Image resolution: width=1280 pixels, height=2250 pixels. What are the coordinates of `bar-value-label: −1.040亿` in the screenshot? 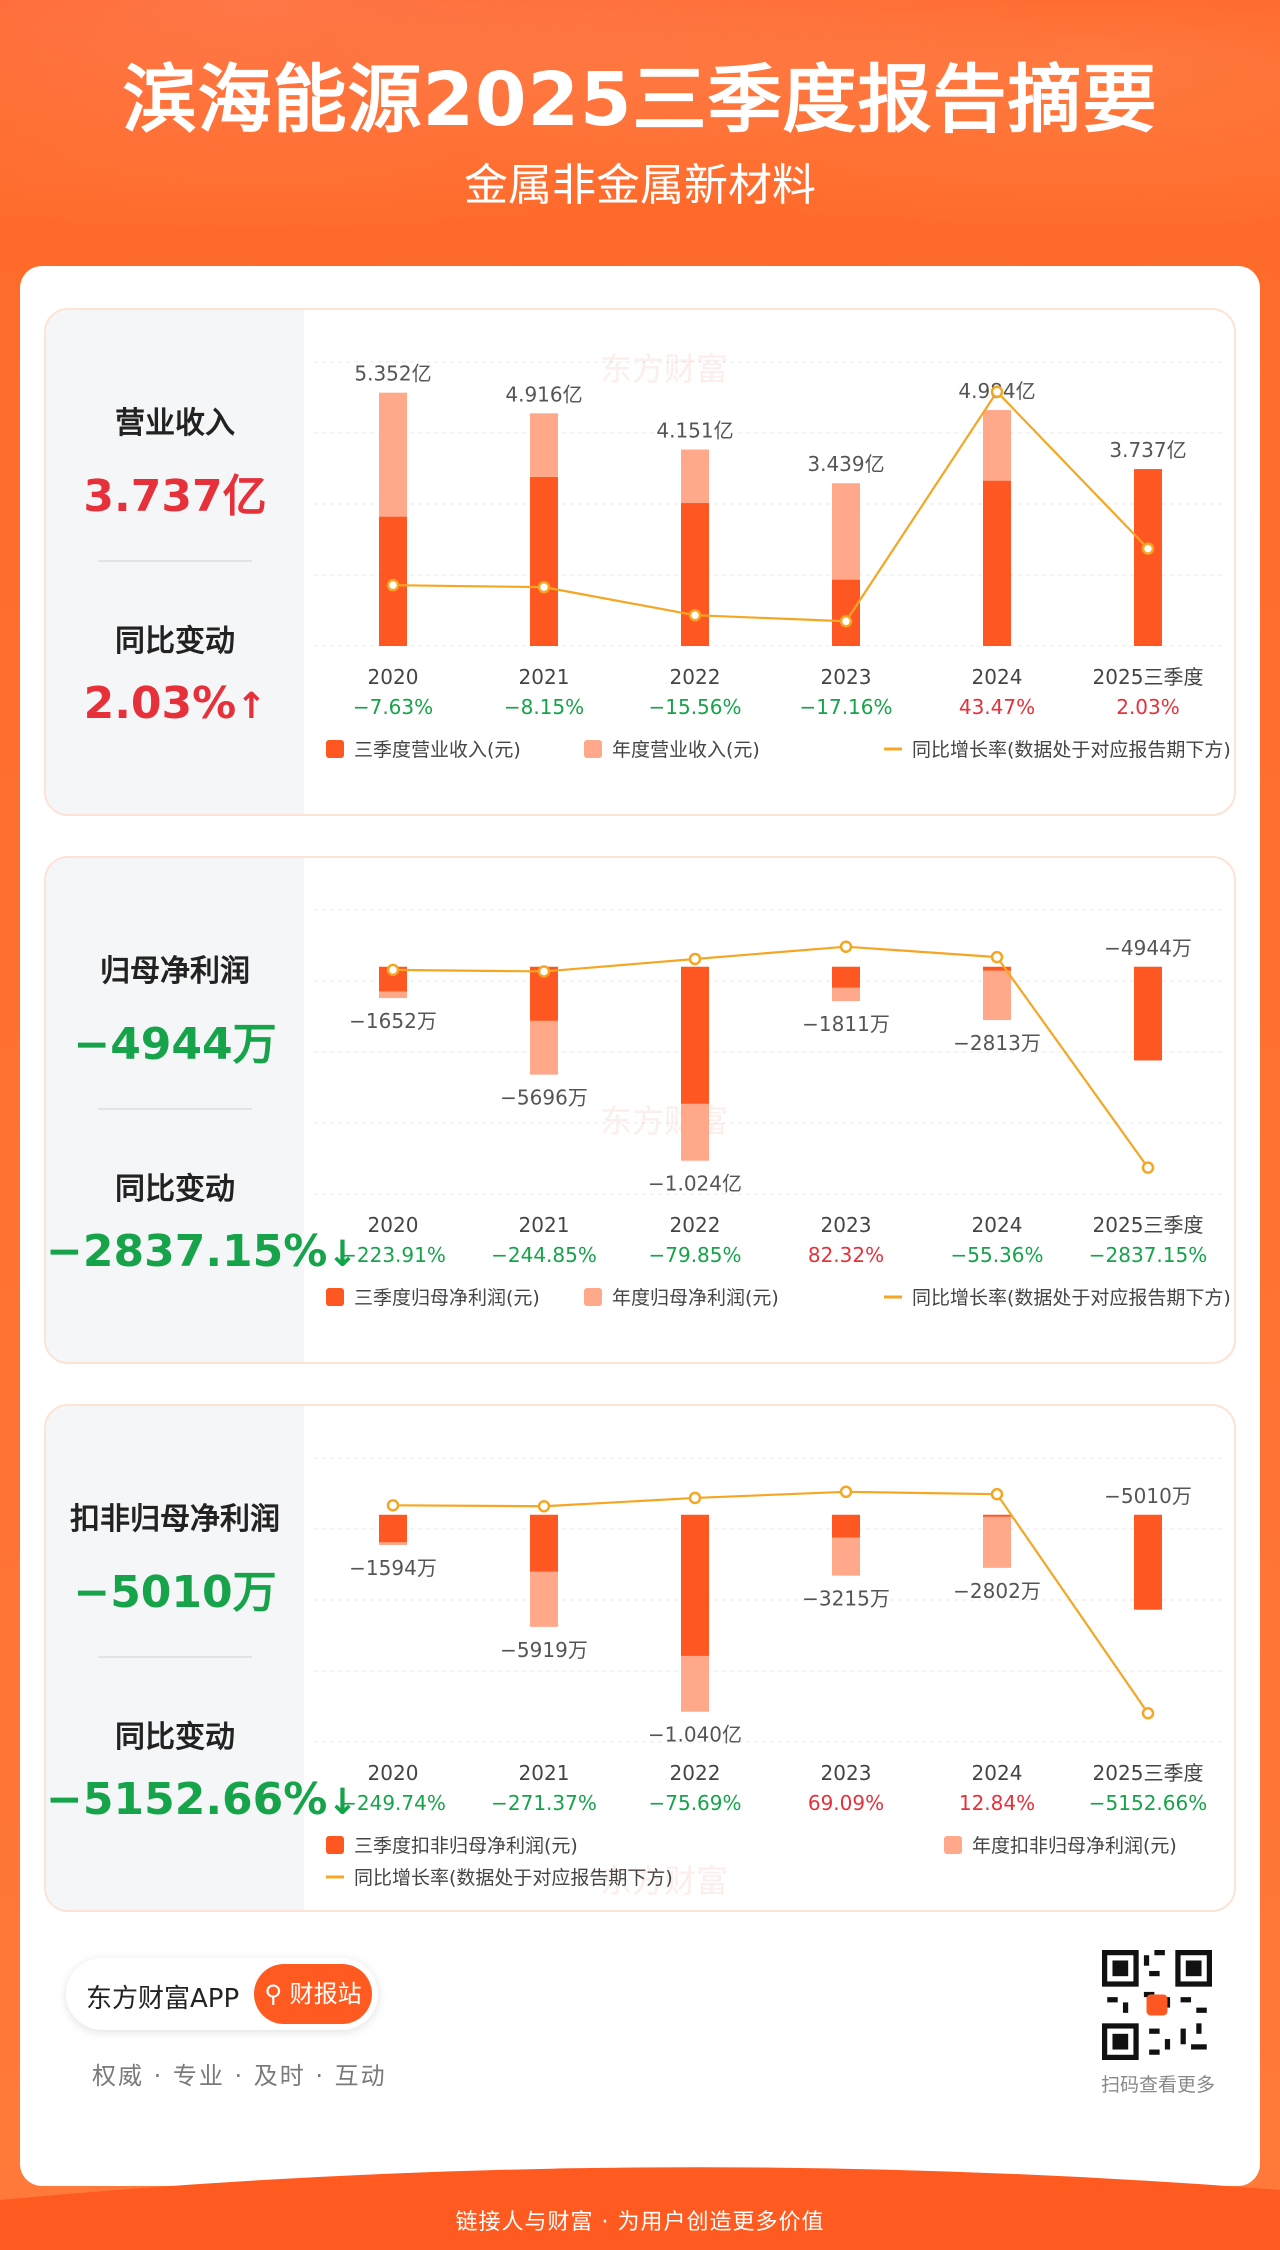 It's located at (695, 1735).